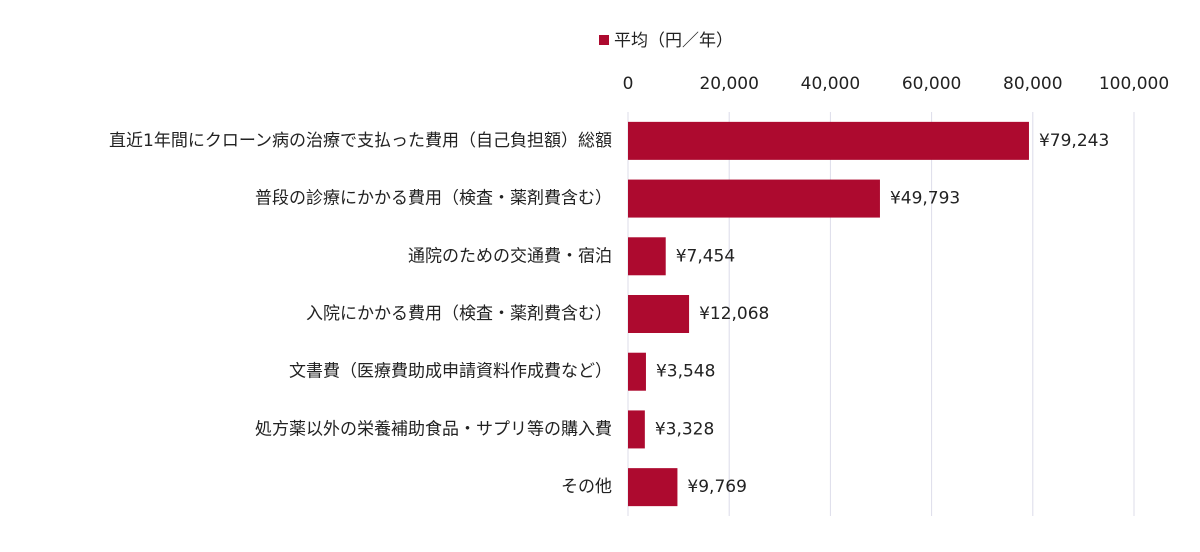 Image resolution: width=1200 pixels, height=552 pixels. Describe the element at coordinates (433, 429) in the screenshot. I see `y-tick-label: 処方薬以外の栄養補助食品・サプリ等の購入費` at that location.